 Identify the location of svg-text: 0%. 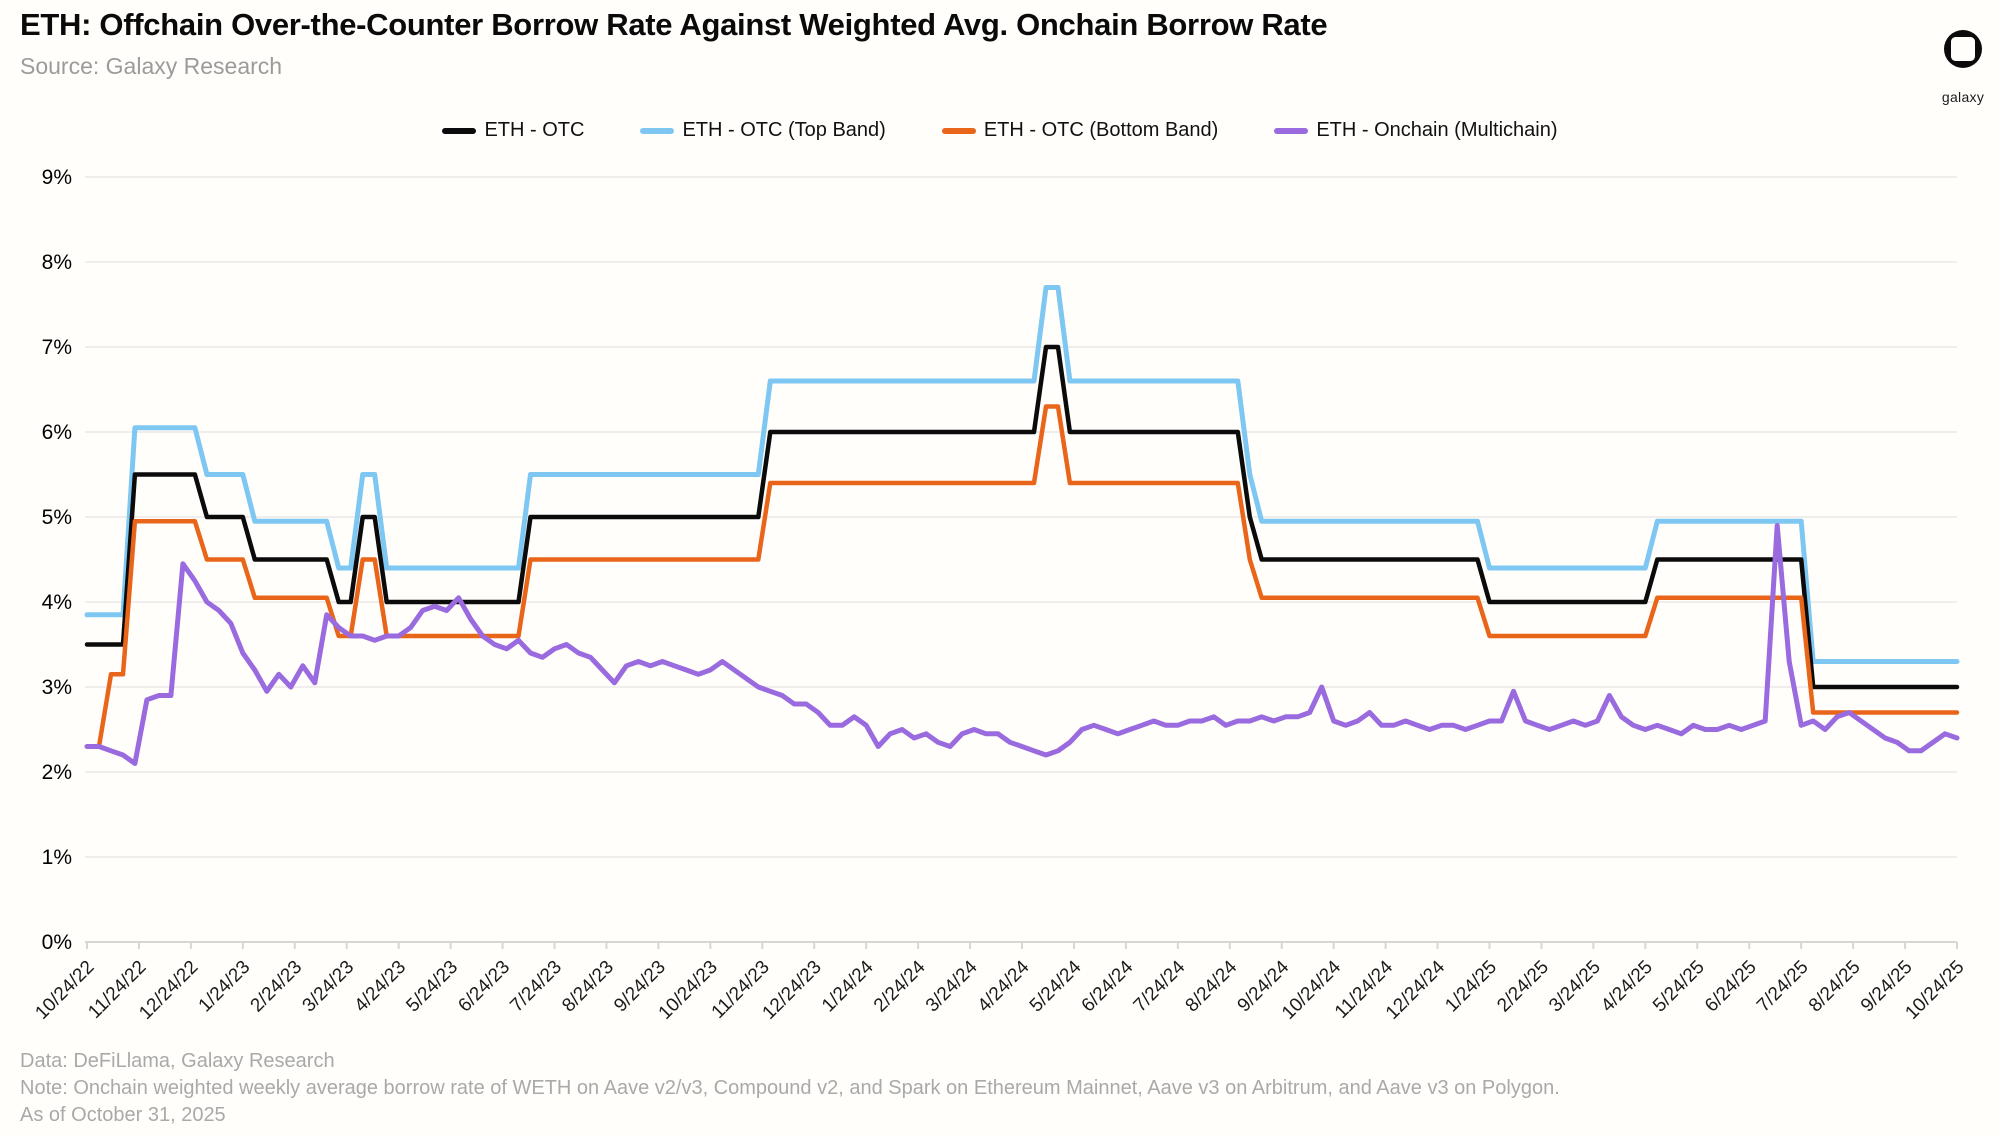
(57, 942).